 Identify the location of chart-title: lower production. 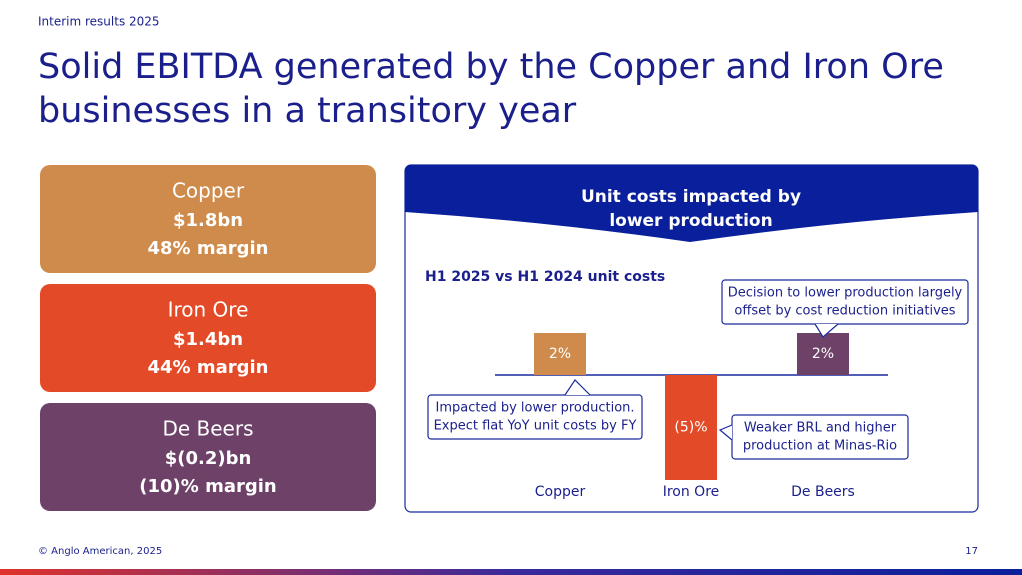
(690, 221).